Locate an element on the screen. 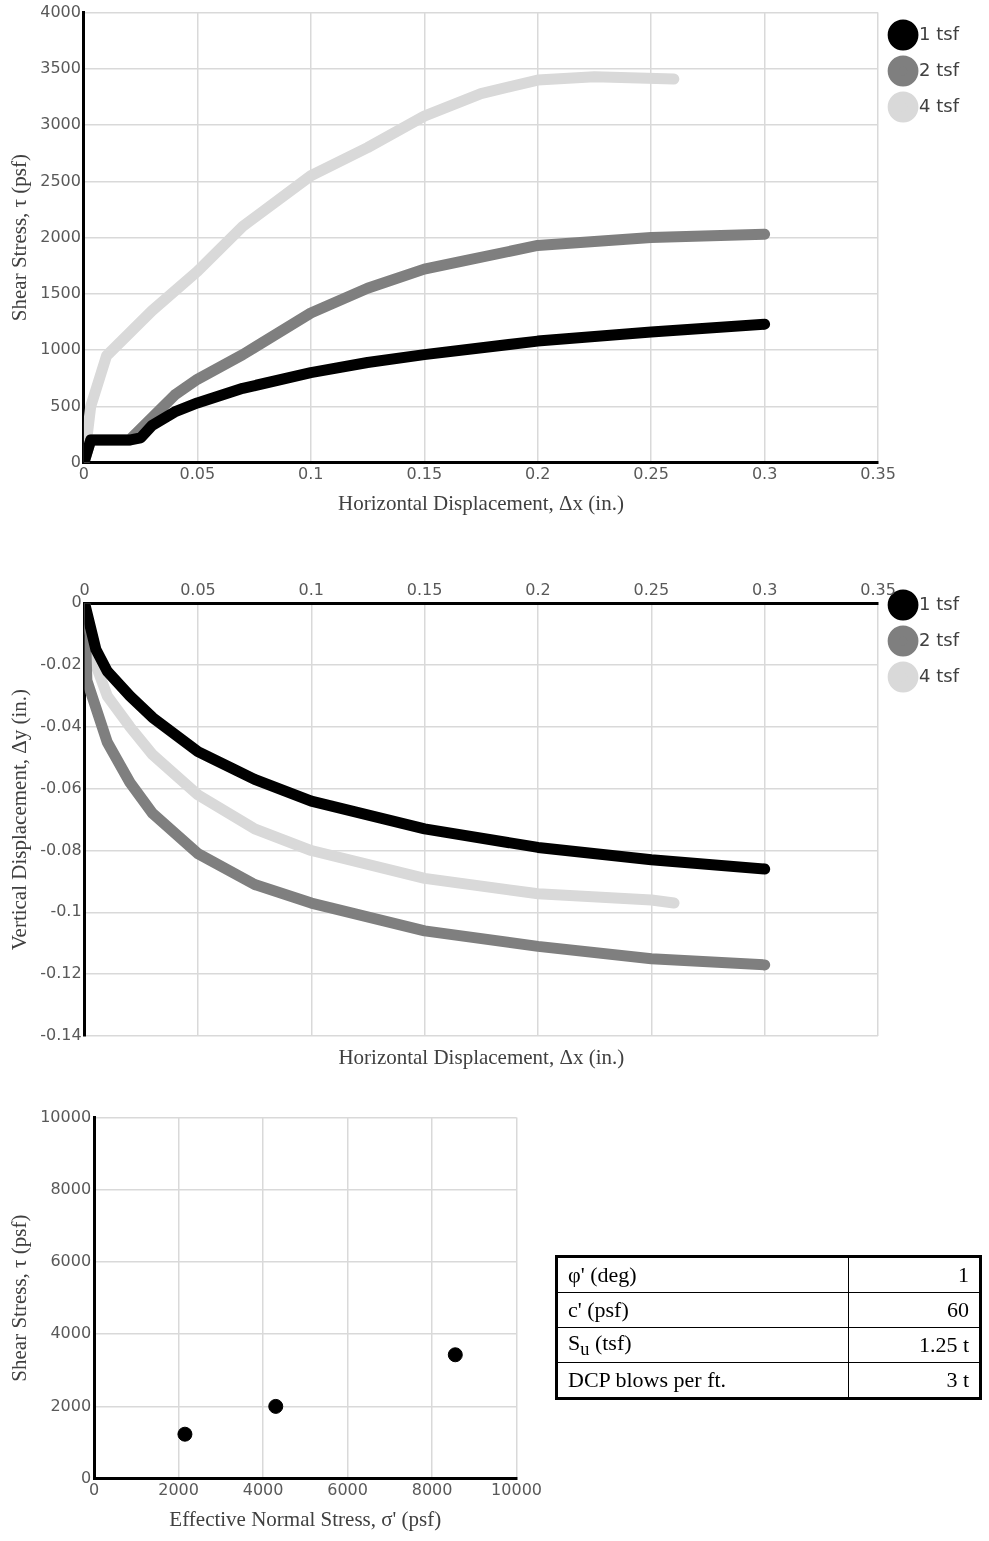  y-tick-label: 1500 is located at coordinates (60, 293).